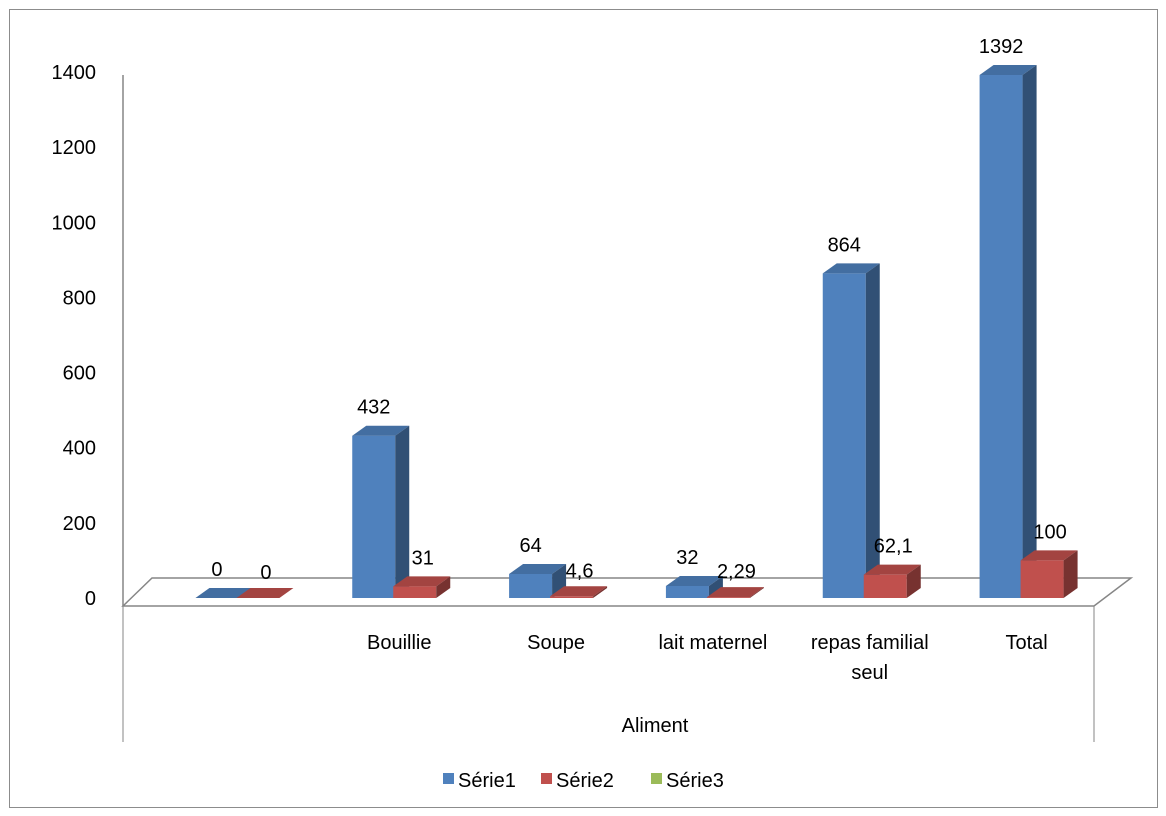 This screenshot has width=1166, height=816. I want to click on x-tick-label: Soupe, so click(556, 643).